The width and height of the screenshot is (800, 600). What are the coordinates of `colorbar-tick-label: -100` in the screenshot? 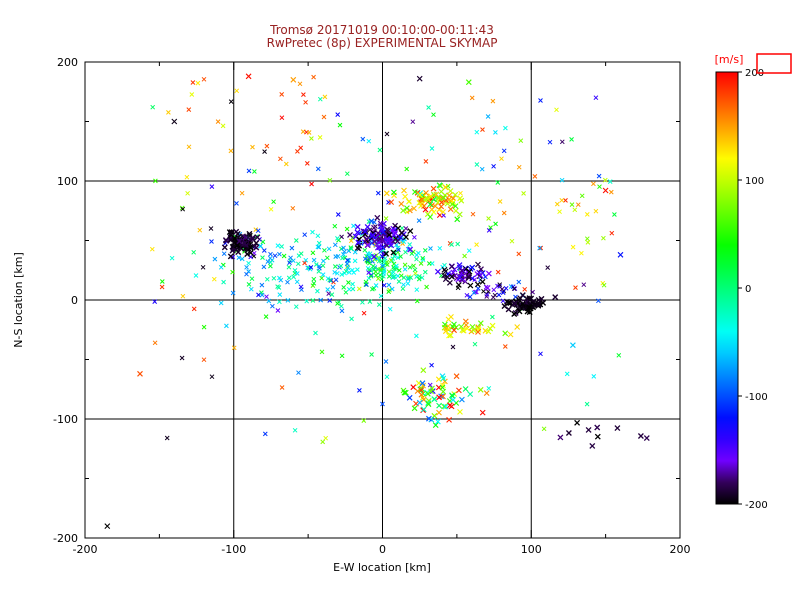 It's located at (756, 397).